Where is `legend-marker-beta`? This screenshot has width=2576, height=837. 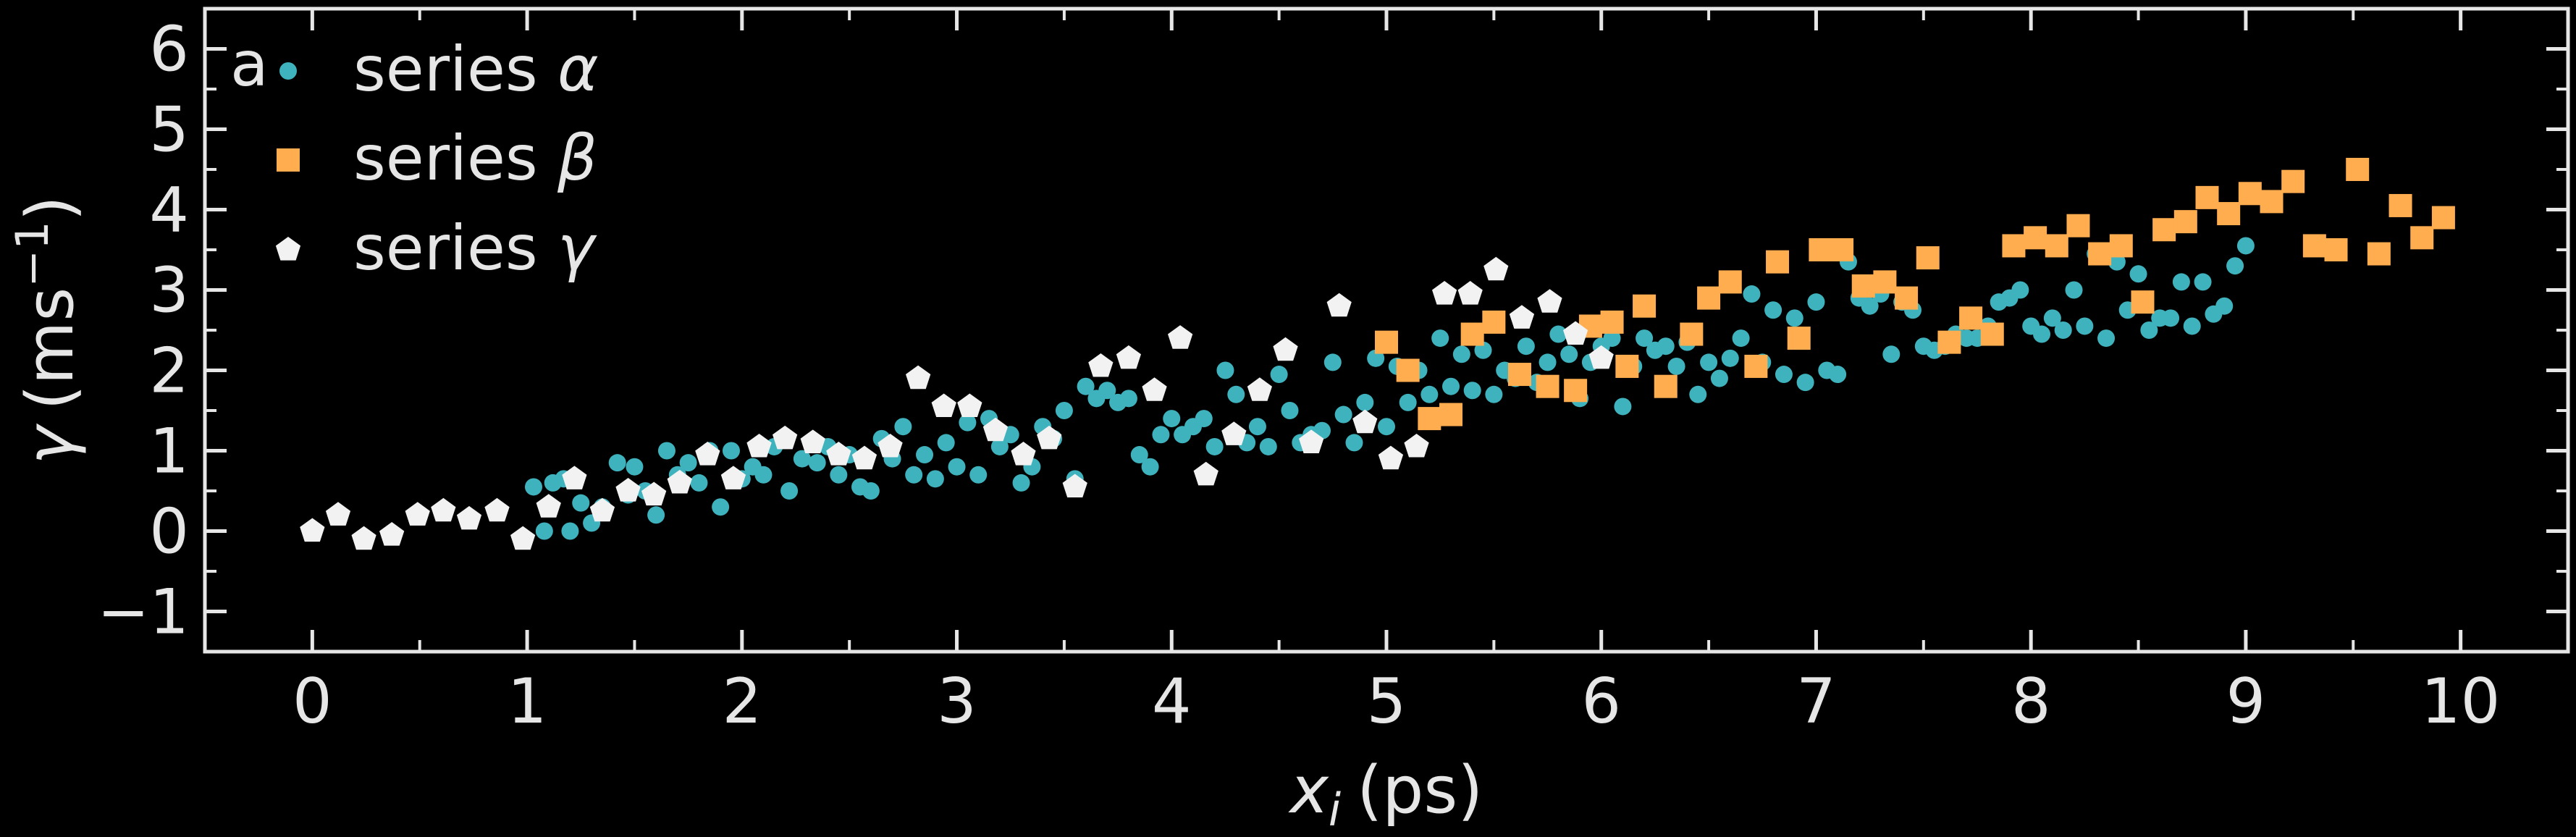 legend-marker-beta is located at coordinates (288, 160).